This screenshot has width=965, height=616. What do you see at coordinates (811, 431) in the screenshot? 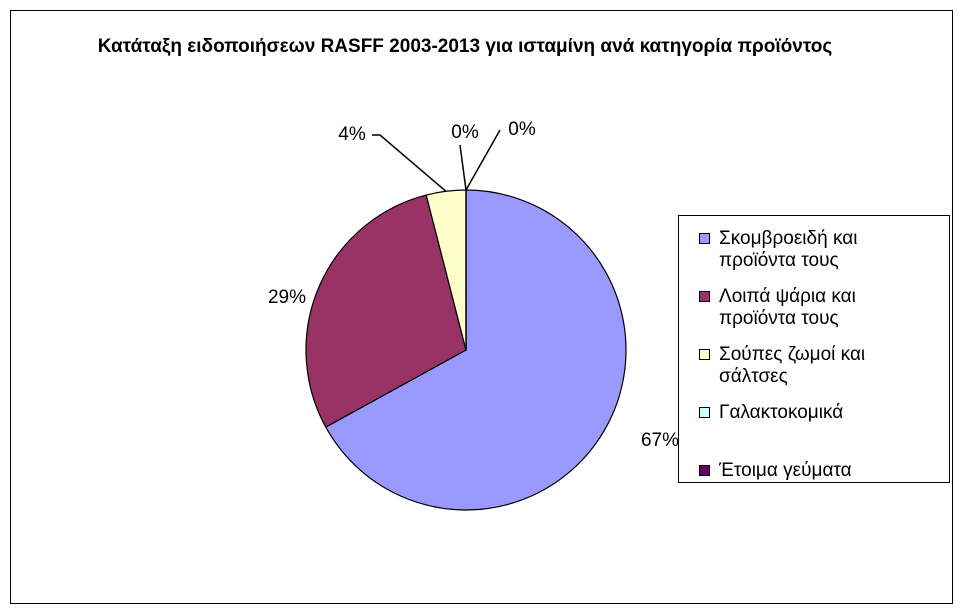
I see `legend-item: Γαλακτοκομικά` at bounding box center [811, 431].